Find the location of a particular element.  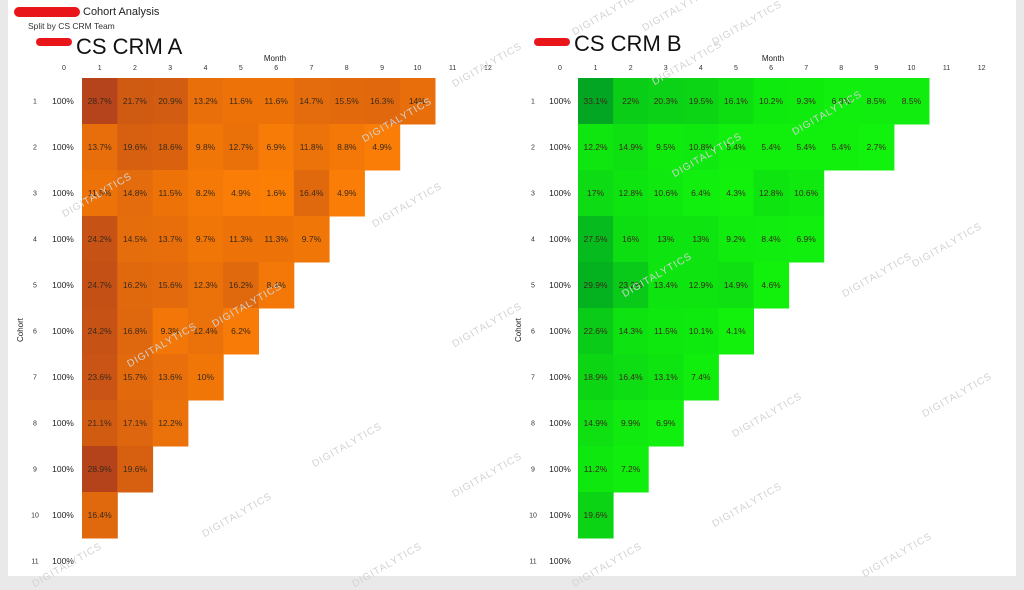

cell-value-label: 16.1% is located at coordinates (736, 101).